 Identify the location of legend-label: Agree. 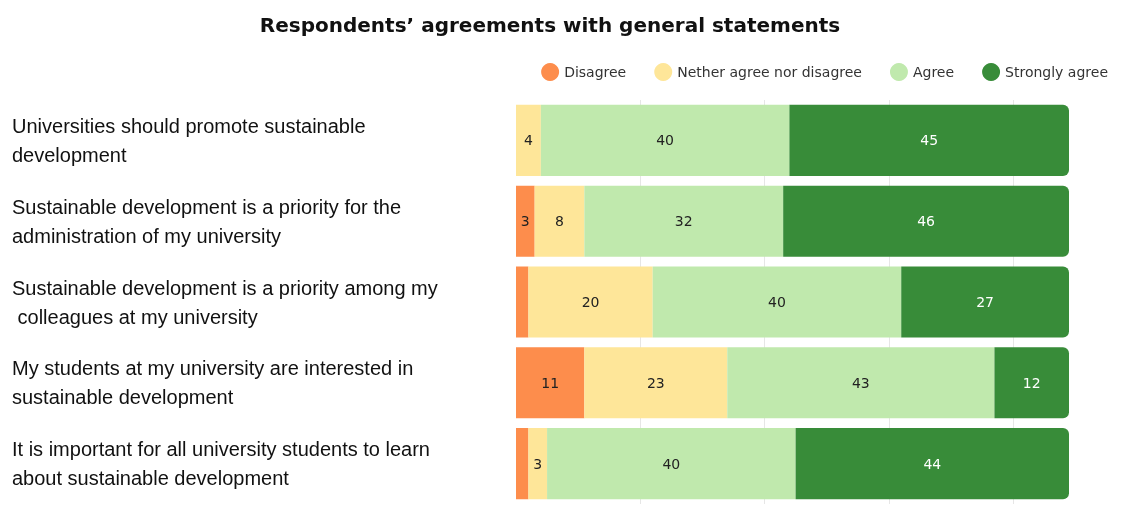
(933, 72).